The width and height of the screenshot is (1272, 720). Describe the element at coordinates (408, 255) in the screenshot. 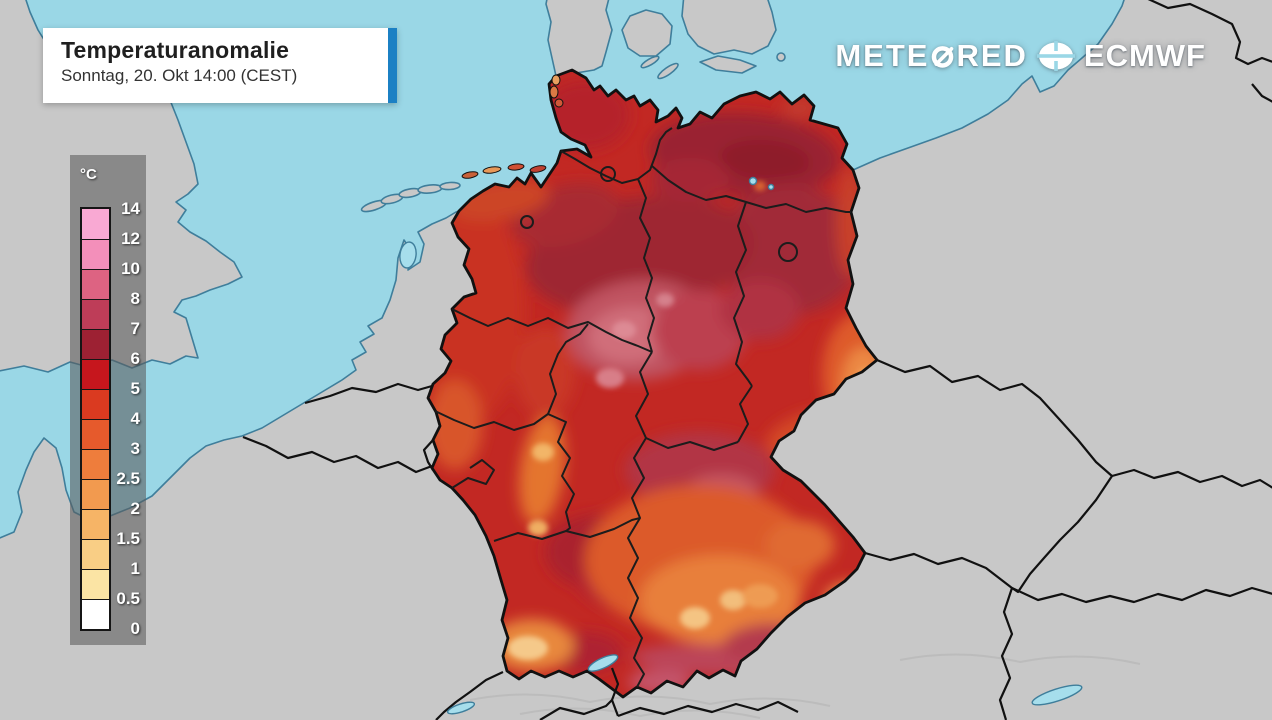

I see `lake-ijsselmeer` at that location.